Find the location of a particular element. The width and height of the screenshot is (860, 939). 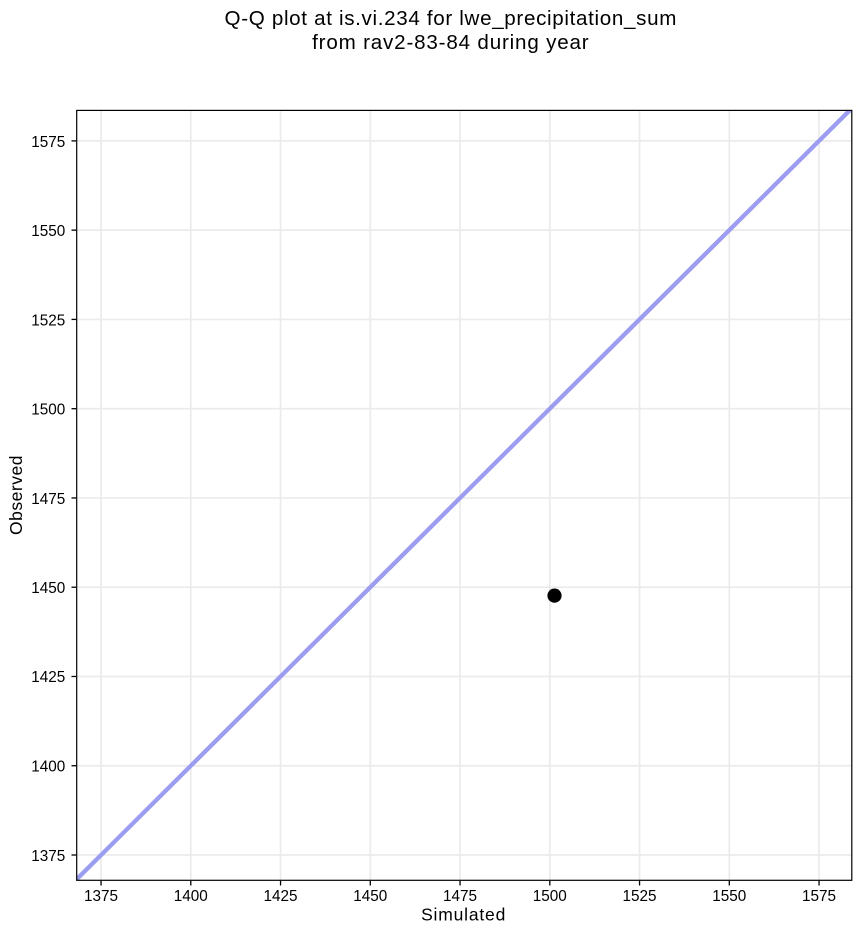

svg-text: from rav2-83-84 during year is located at coordinates (450, 42).